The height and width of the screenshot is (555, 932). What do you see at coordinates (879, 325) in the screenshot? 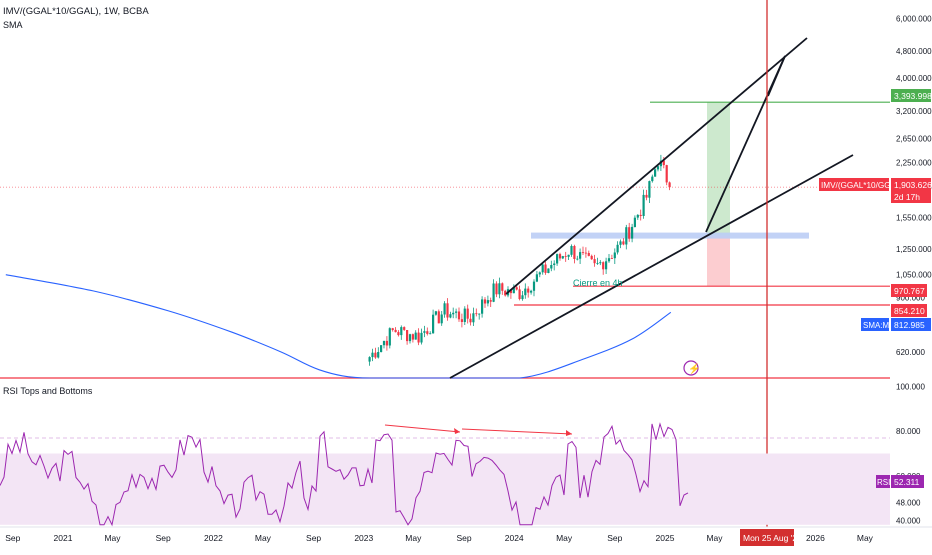
I see `svg-text: SMA:MA` at bounding box center [879, 325].